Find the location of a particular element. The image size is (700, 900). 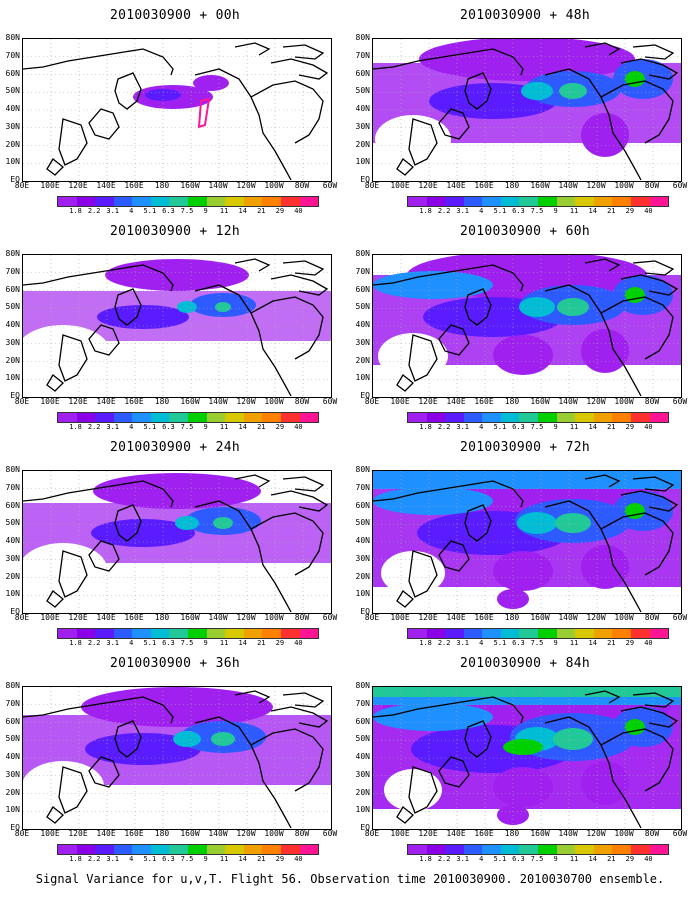

longitude-tick-label: 140E is located at coordinates (106, 401).